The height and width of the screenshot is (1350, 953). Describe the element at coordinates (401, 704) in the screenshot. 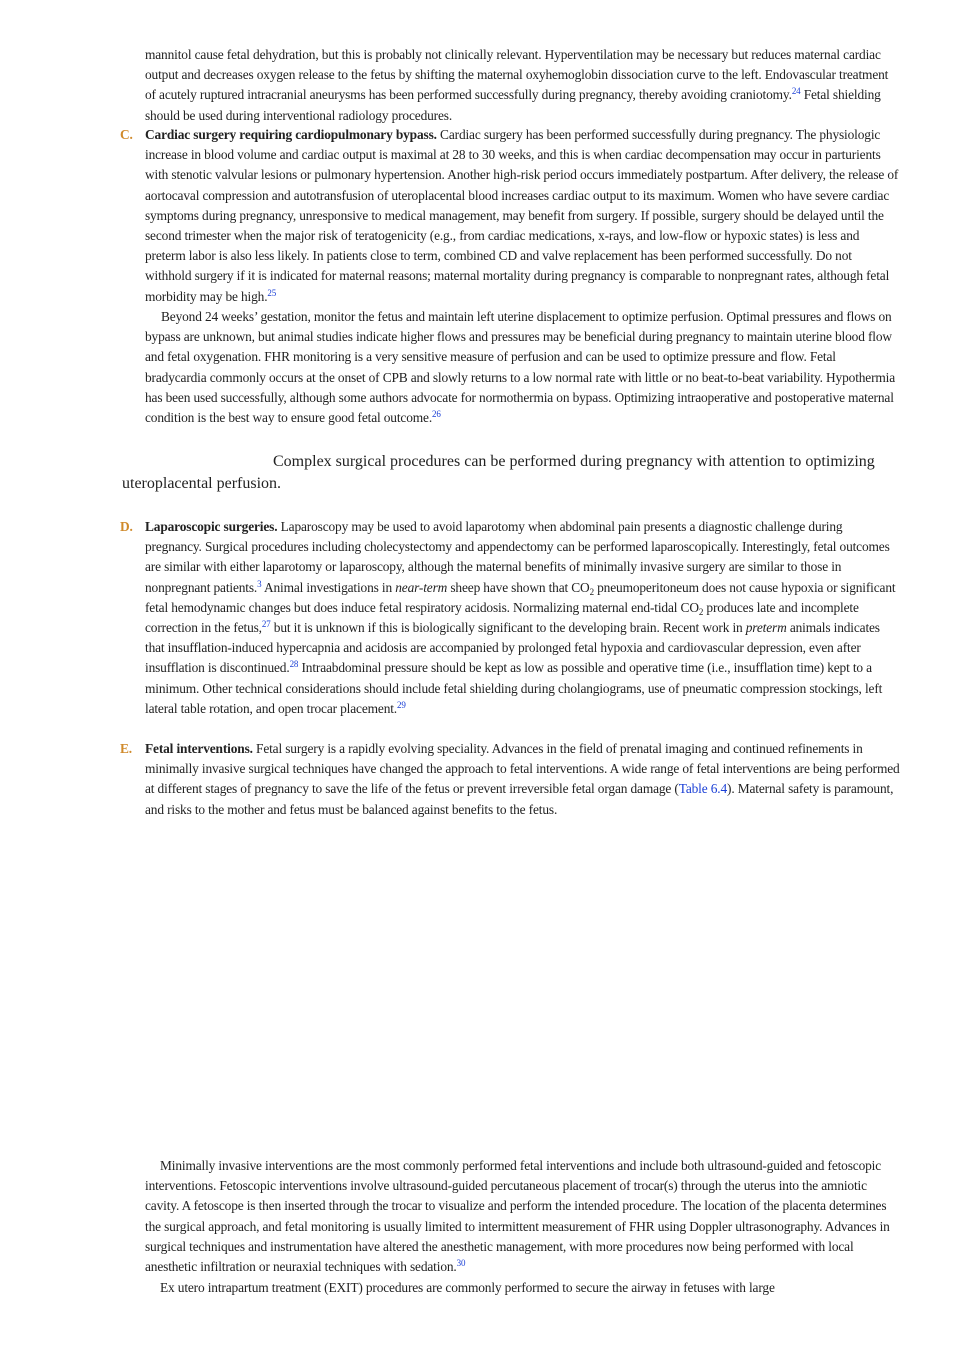

I see `reference: 29` at that location.